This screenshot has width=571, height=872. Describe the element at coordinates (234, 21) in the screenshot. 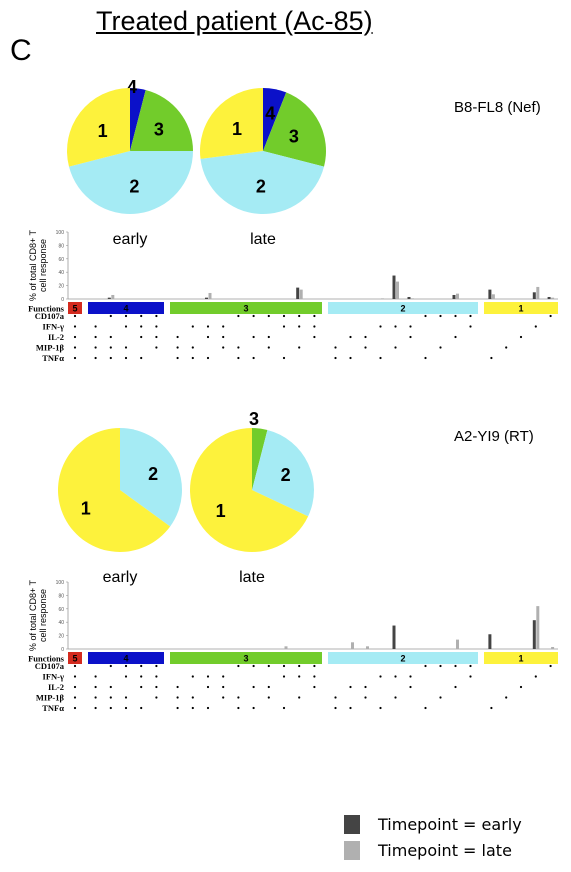

I see `figure-title: Treated patient (Ac-85)` at that location.